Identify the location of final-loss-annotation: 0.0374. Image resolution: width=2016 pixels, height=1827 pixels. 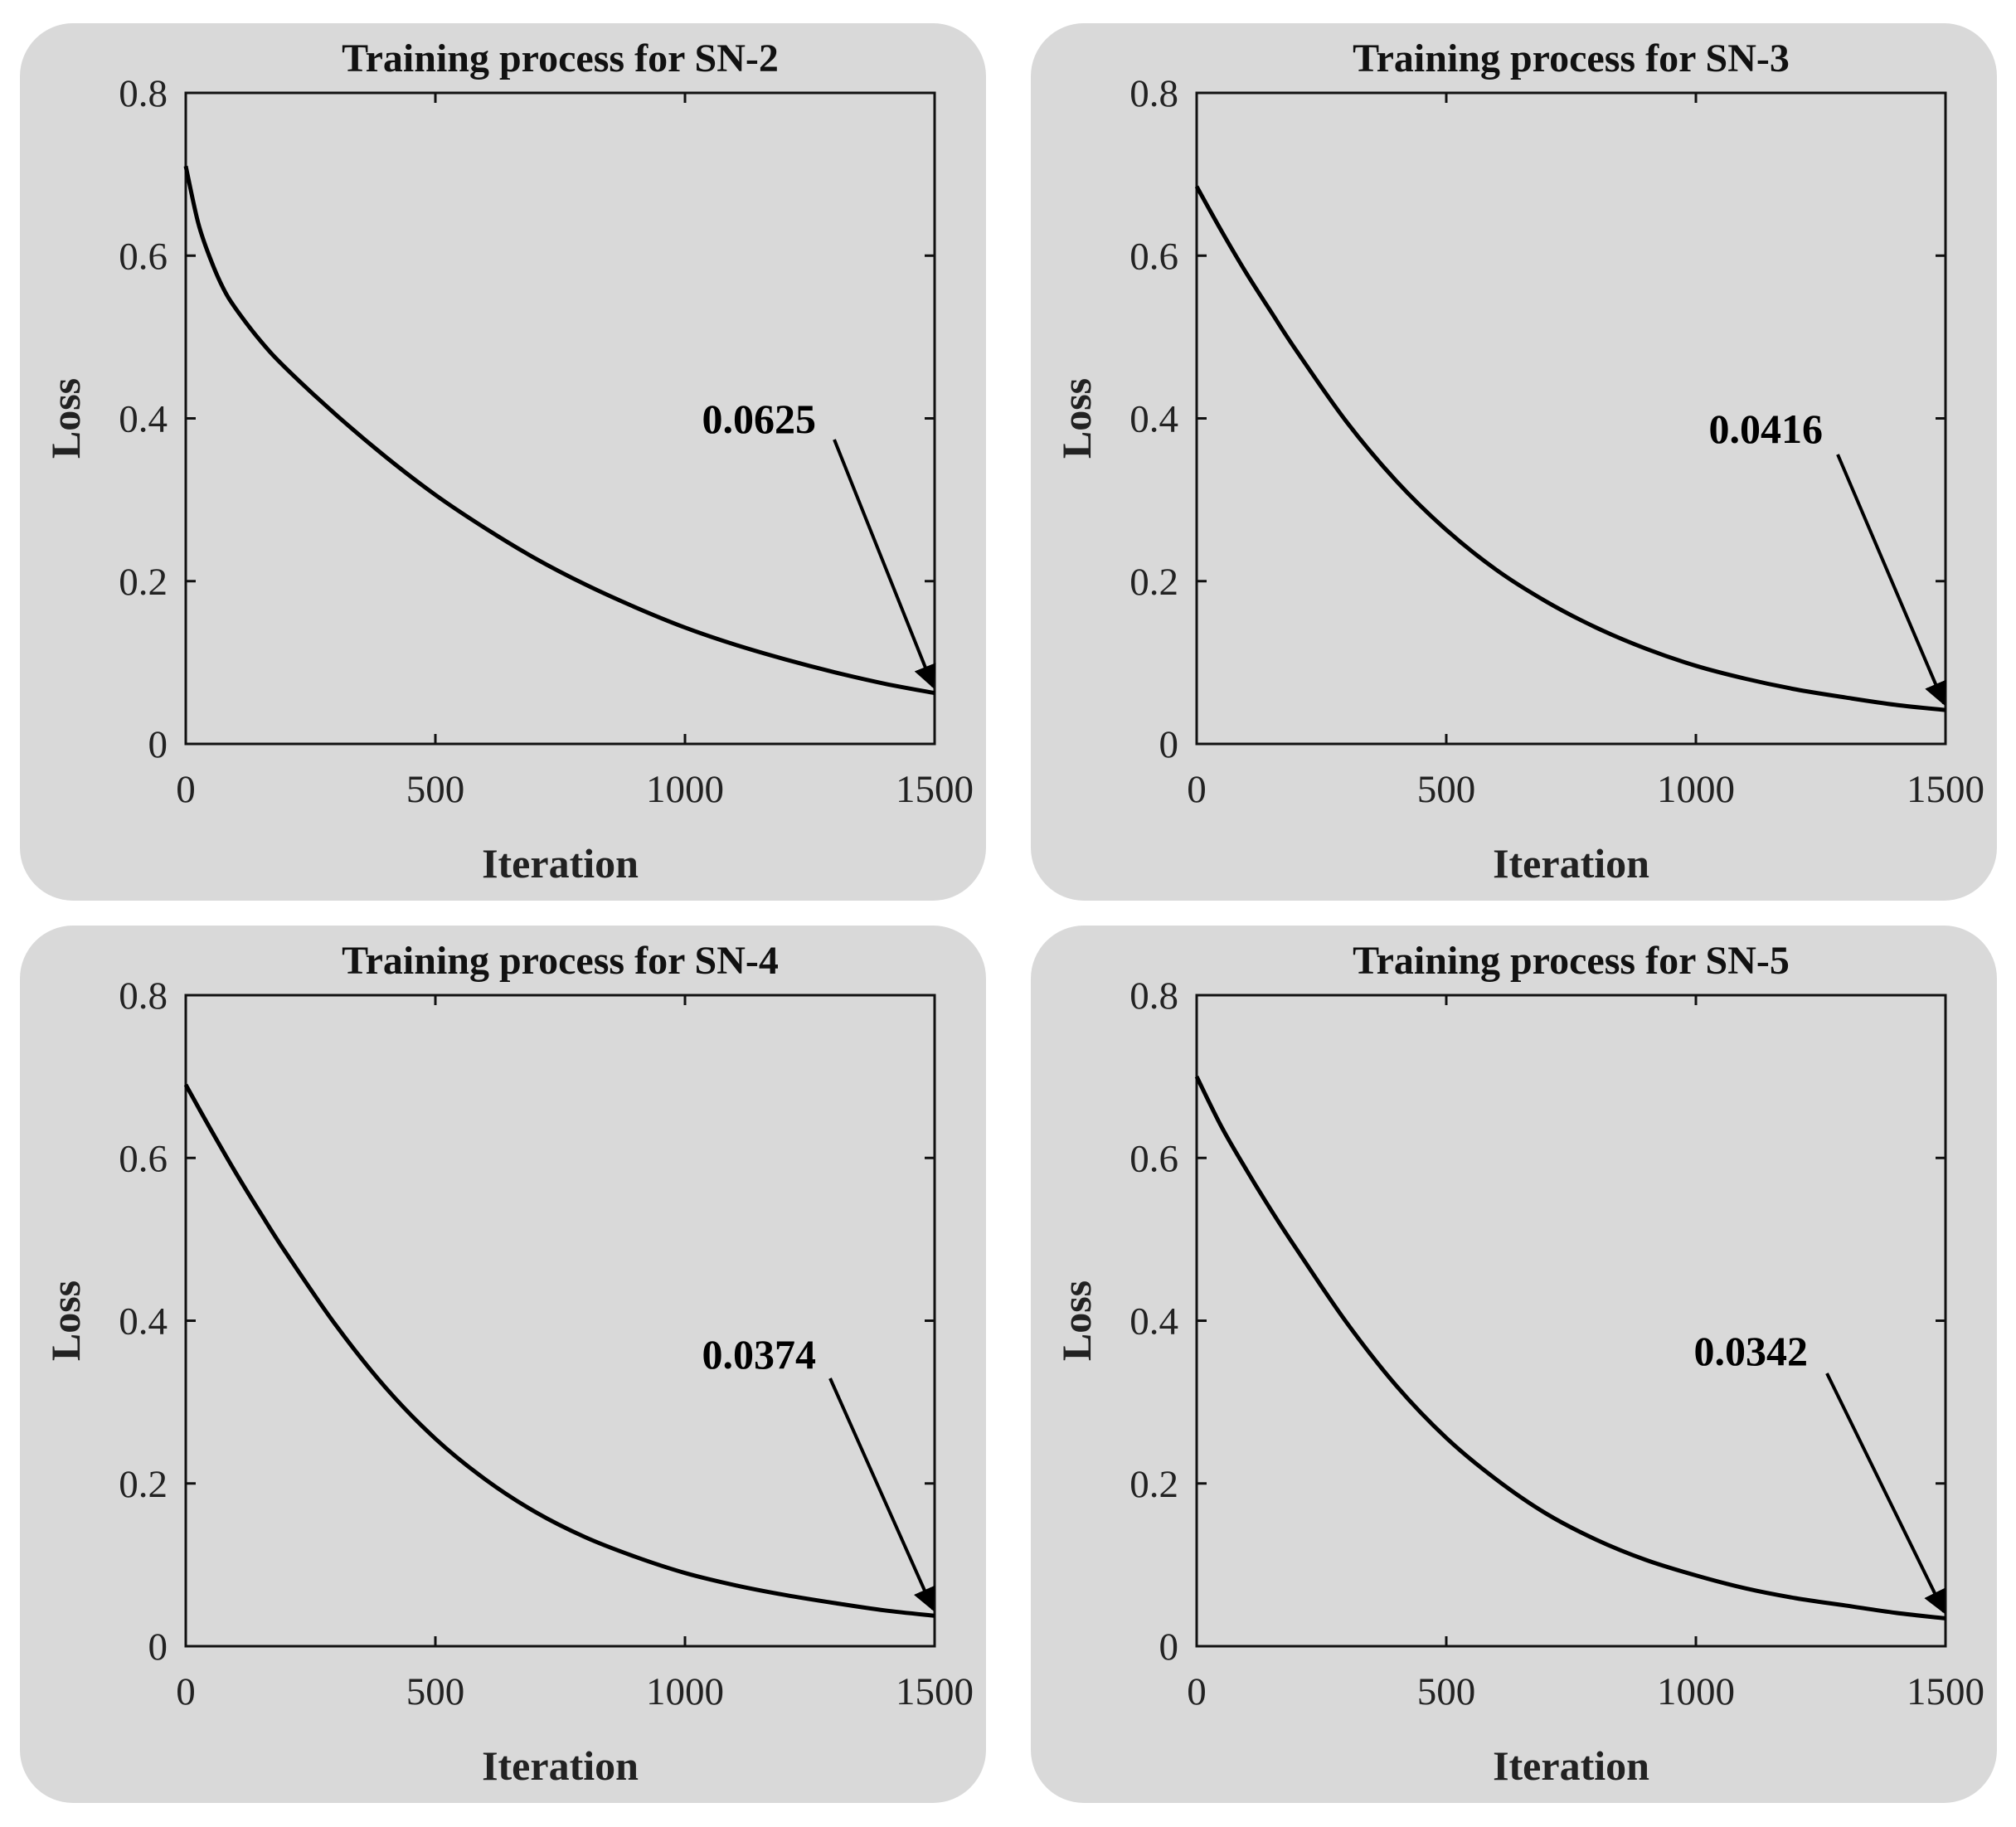
(760, 1354).